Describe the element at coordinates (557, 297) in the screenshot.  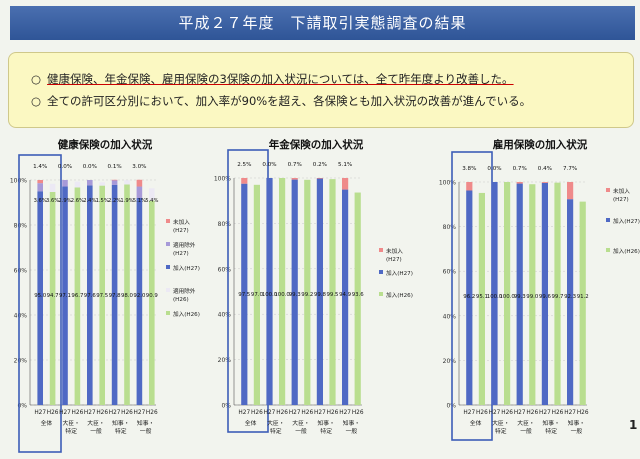
I see `bar-value-label: 99.7` at that location.